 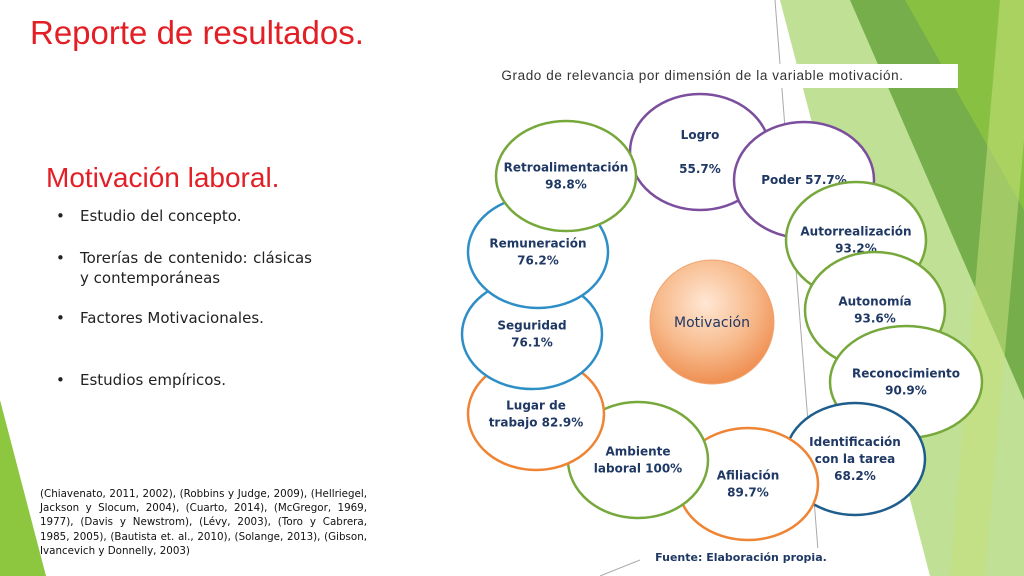 I want to click on dimension-label: Lugar de, so click(x=536, y=406).